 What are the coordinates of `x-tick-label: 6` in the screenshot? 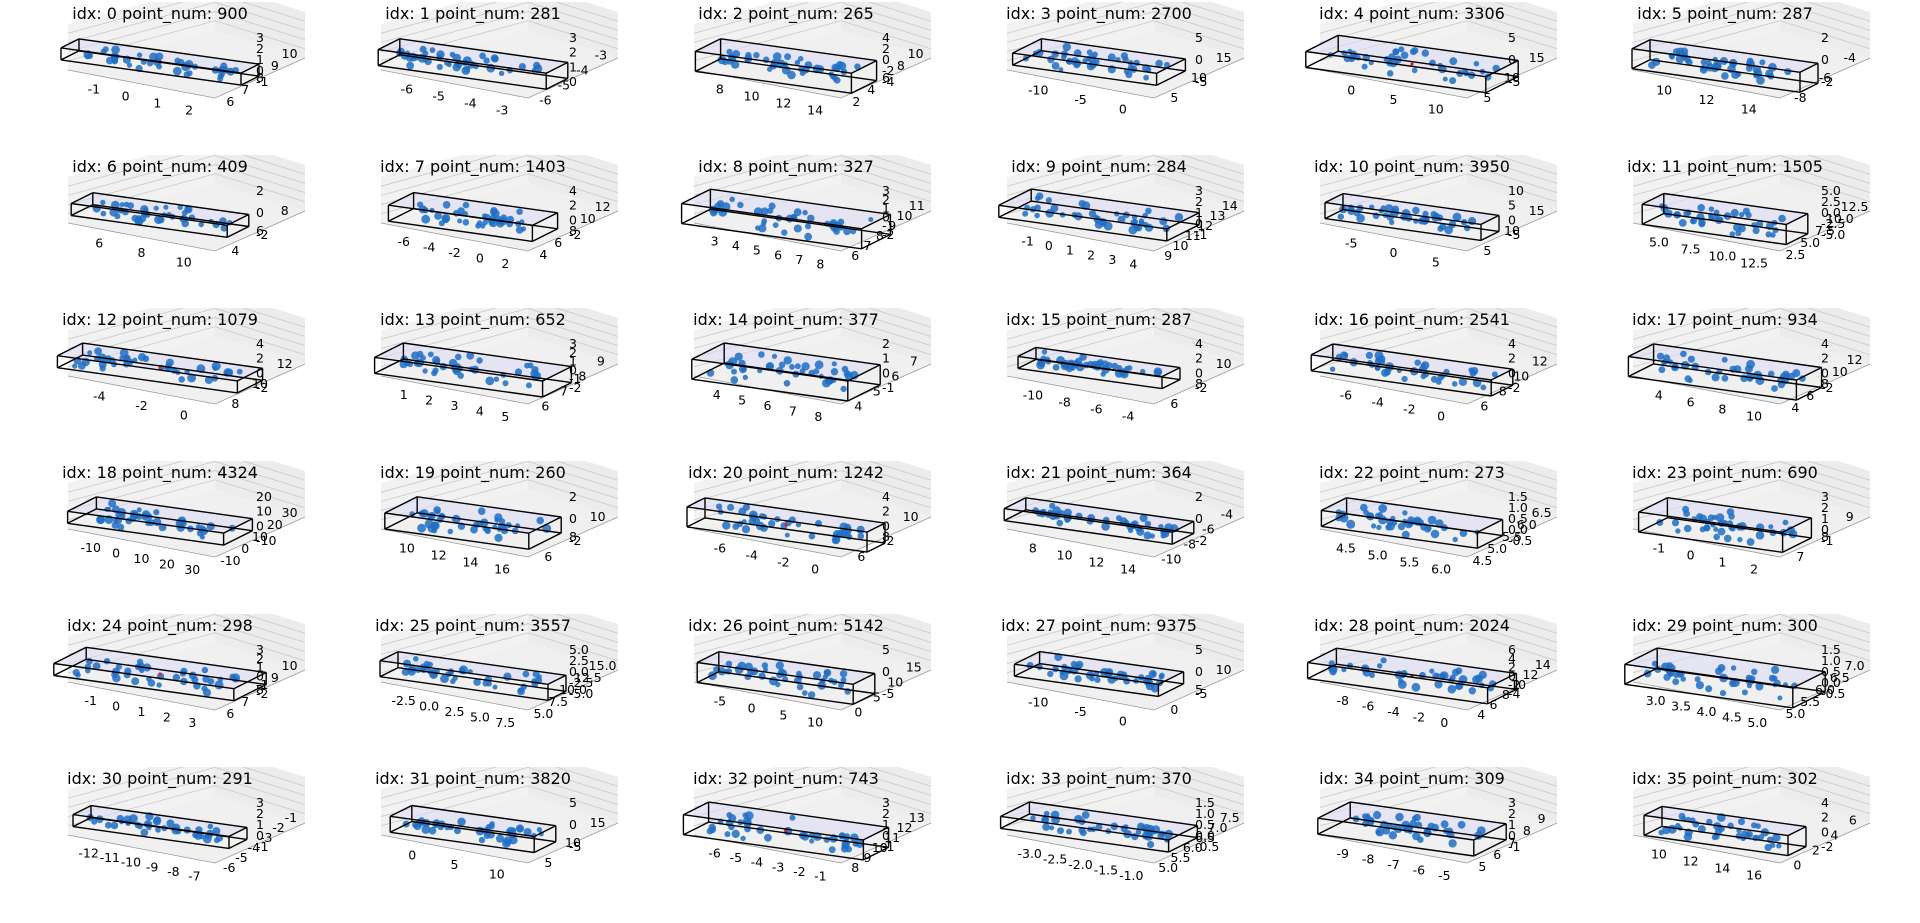 It's located at (1691, 402).